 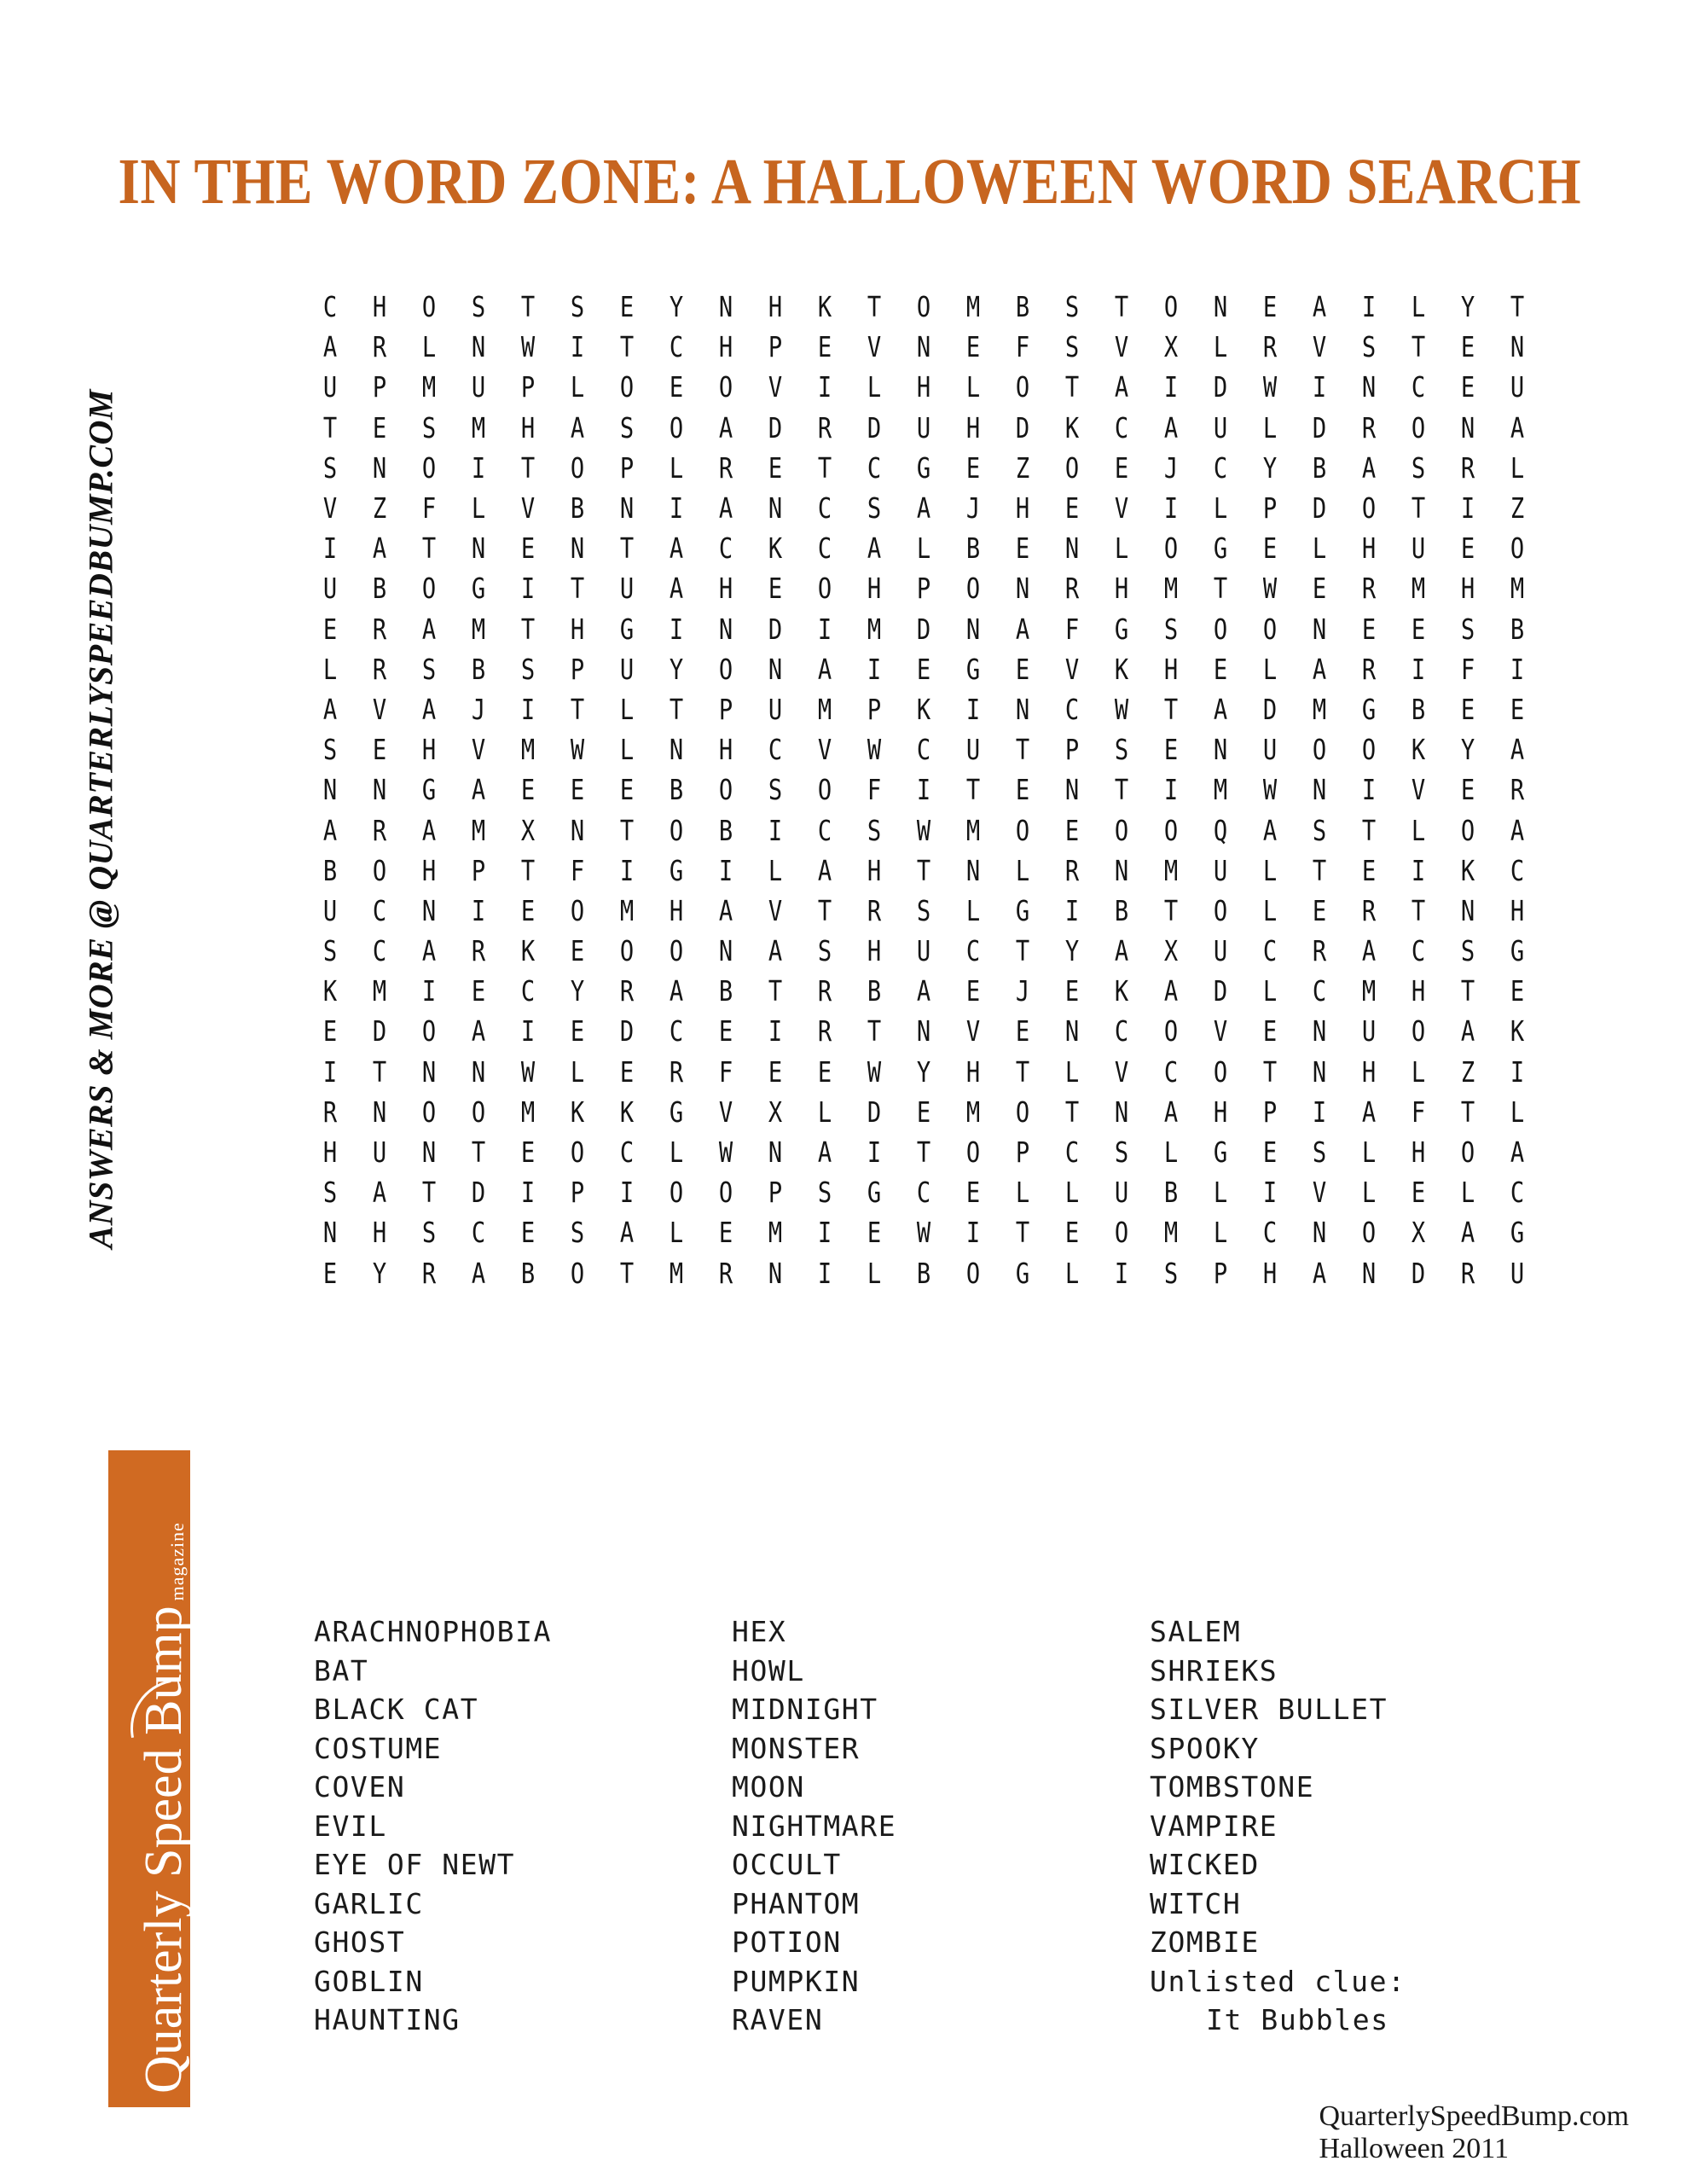 I want to click on word-list-item: COVEN, so click(x=360, y=1787).